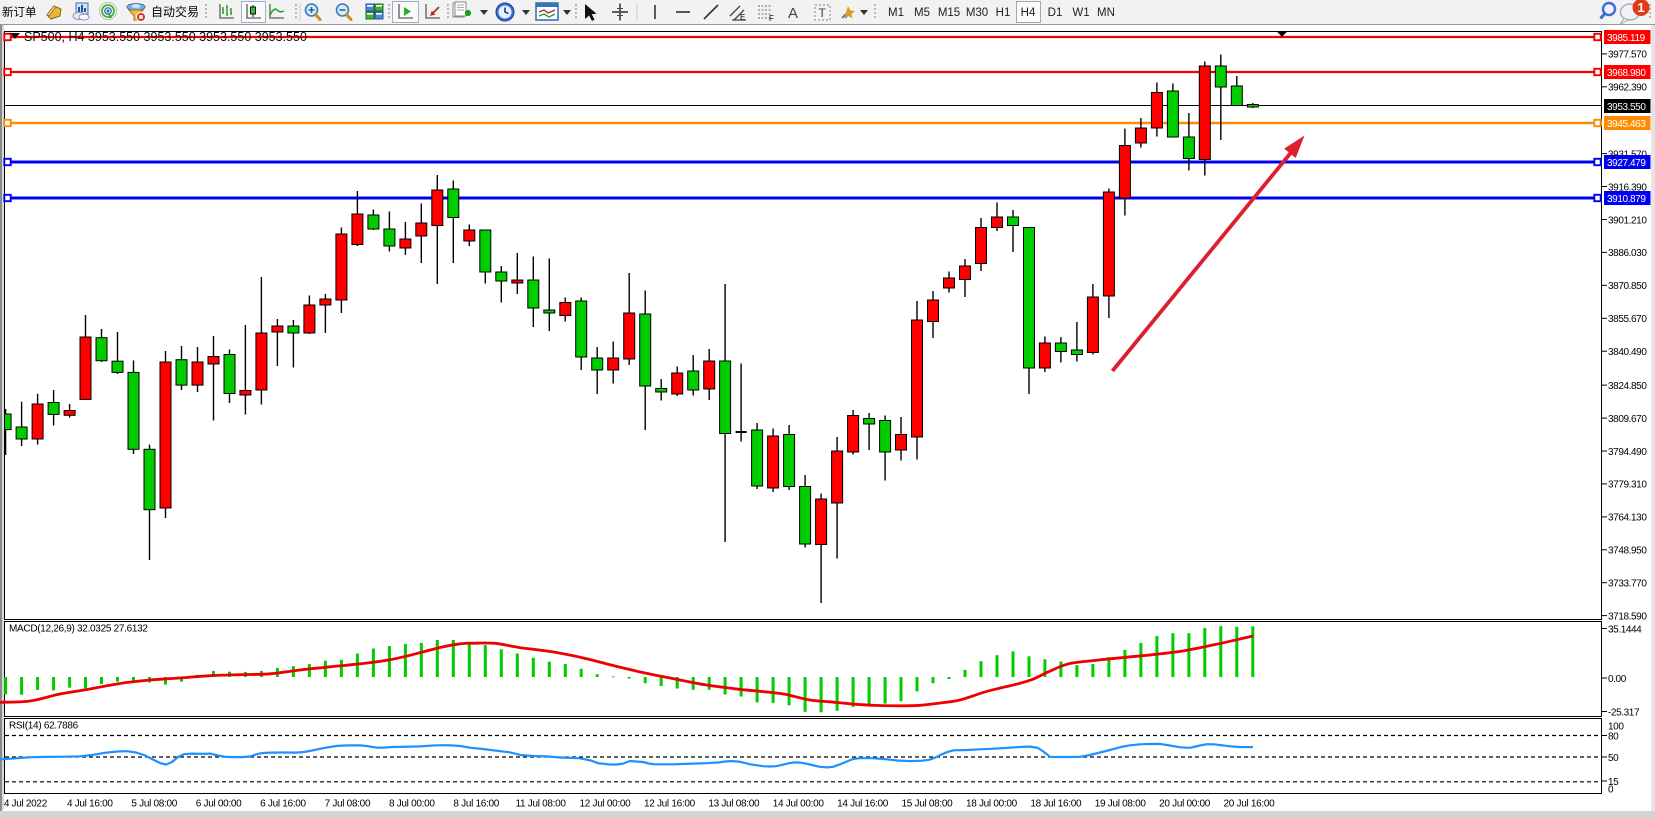 Image resolution: width=1655 pixels, height=818 pixels. I want to click on svg-text: 1, so click(1640, 7).